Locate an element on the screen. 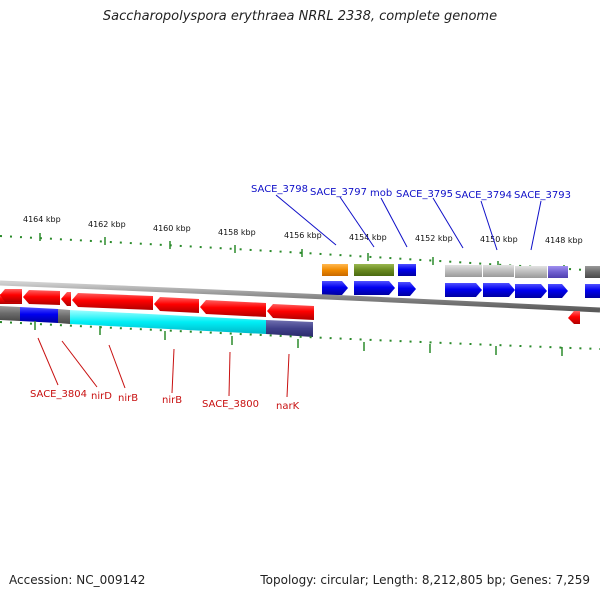  kbp-label: 4156 kbp is located at coordinates (303, 235).